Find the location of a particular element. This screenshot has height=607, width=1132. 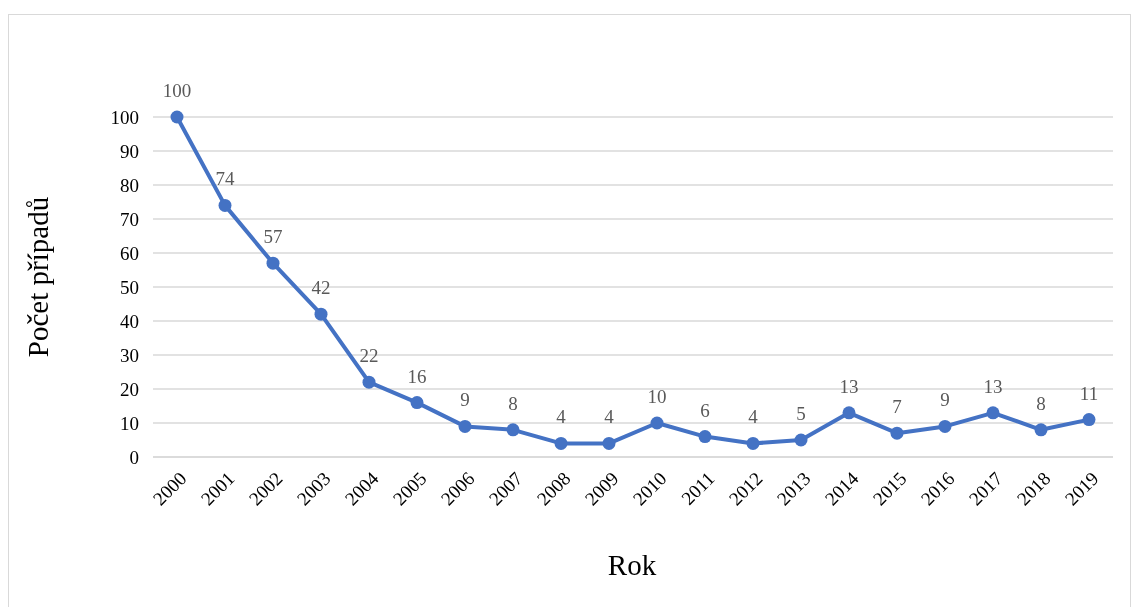

data-label: 10 is located at coordinates (657, 396).